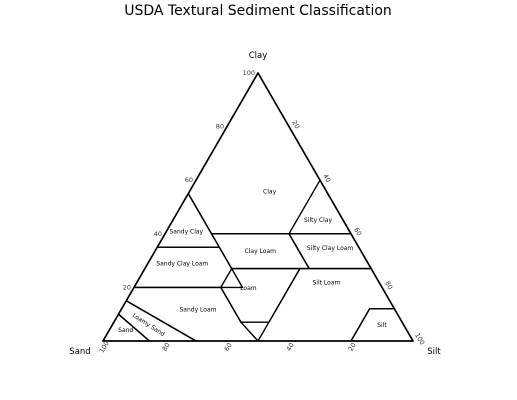  Describe the element at coordinates (419, 339) in the screenshot. I see `silt-tick-label: 100` at that location.